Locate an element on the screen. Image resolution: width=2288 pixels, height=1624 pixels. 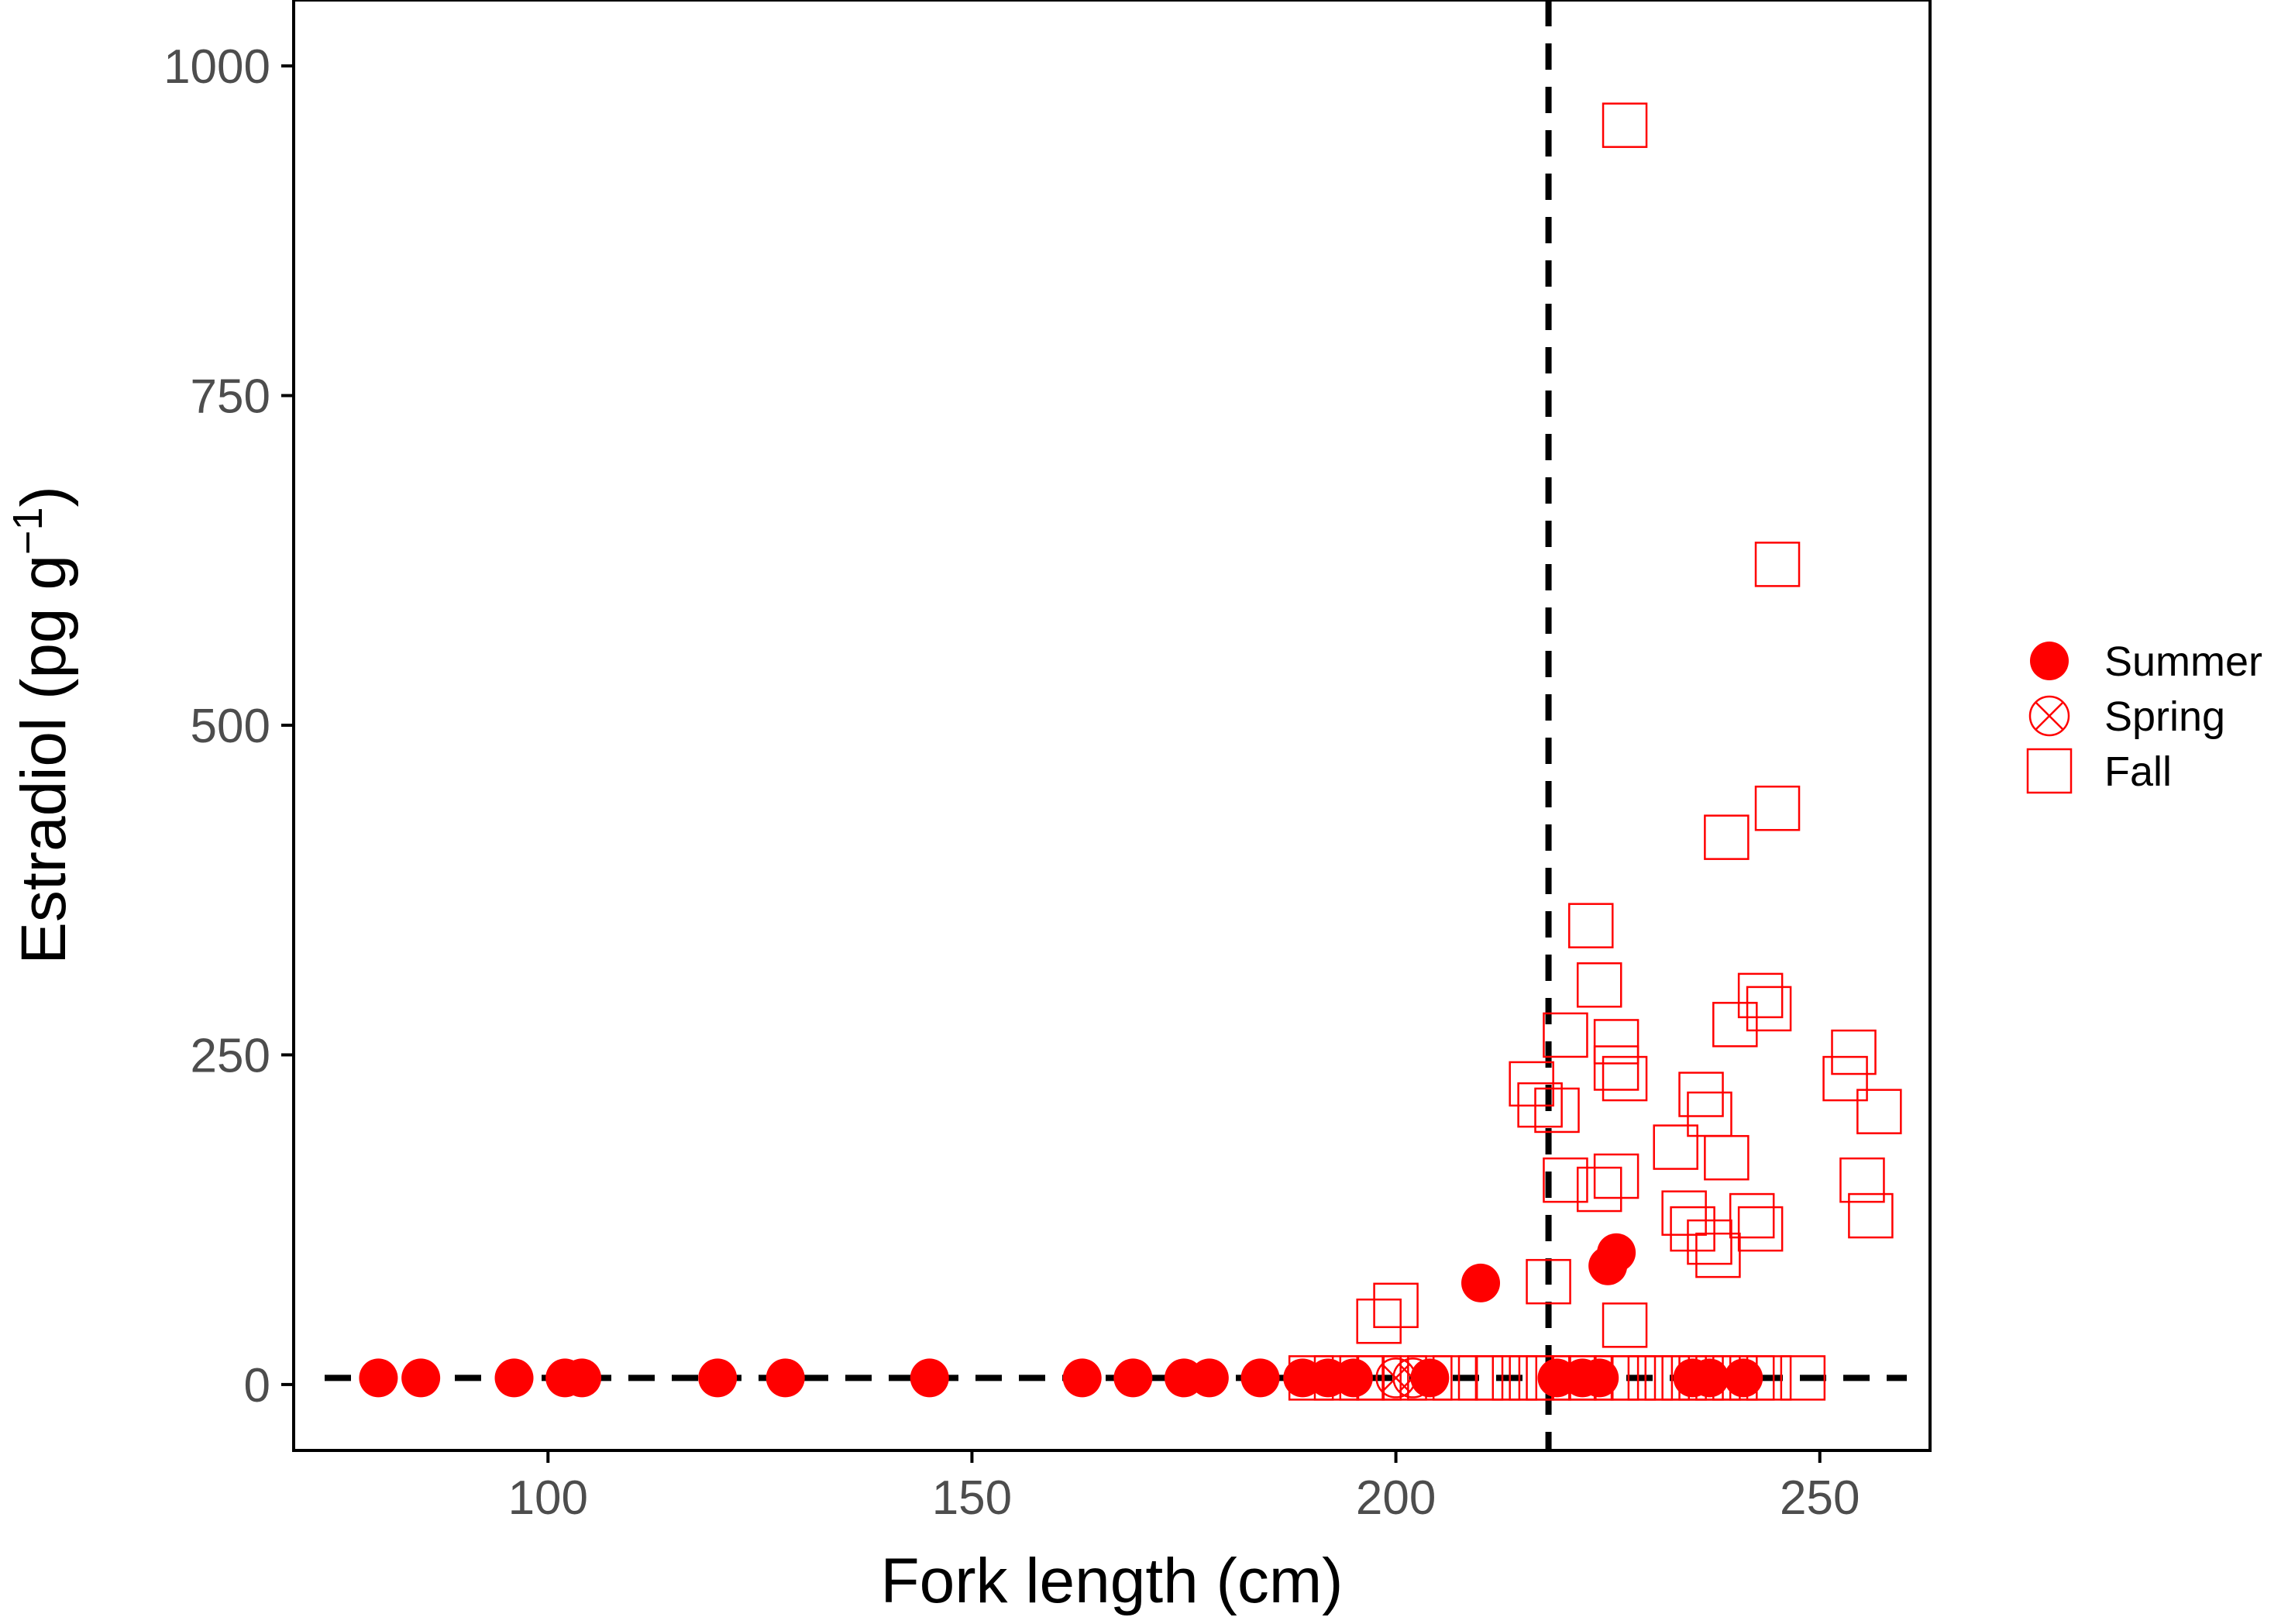
x-tick-label: 150 is located at coordinates (972, 1498).